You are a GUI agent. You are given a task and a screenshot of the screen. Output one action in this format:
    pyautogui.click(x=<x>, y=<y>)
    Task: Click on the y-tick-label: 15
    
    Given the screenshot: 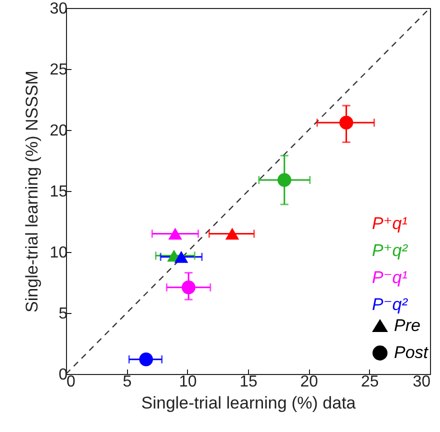 What is the action you would take?
    pyautogui.click(x=59, y=192)
    